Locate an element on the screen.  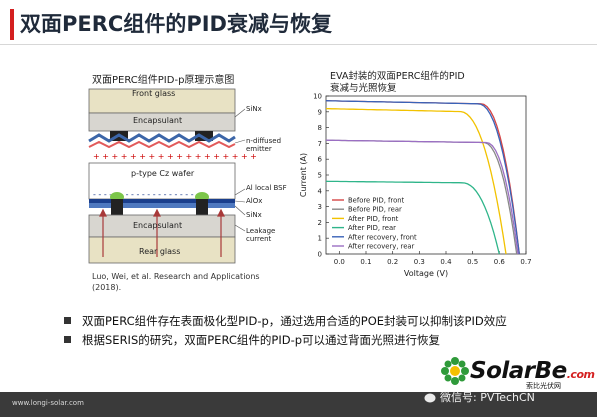
footer-url: www.longi-solar.com is located at coordinates (48, 403).